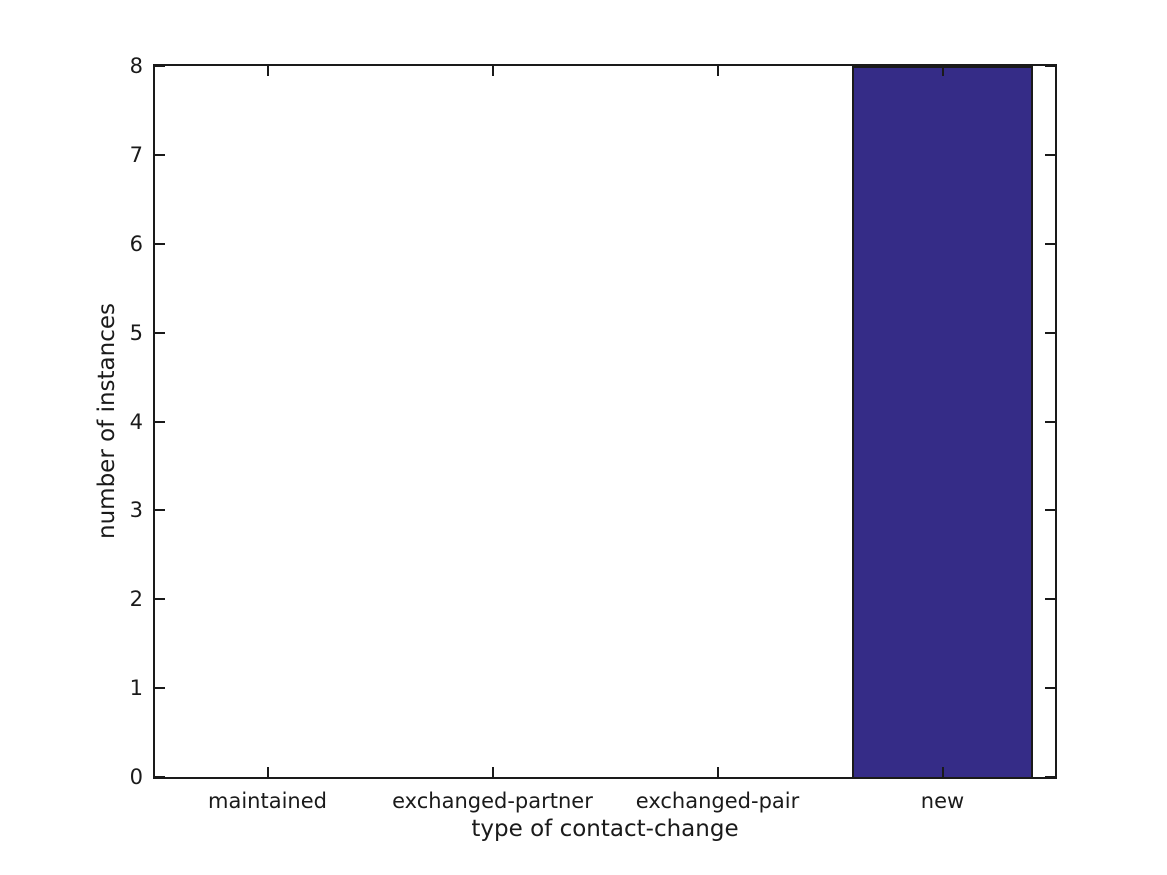  What do you see at coordinates (136, 777) in the screenshot?
I see `y-tick-label: 0` at bounding box center [136, 777].